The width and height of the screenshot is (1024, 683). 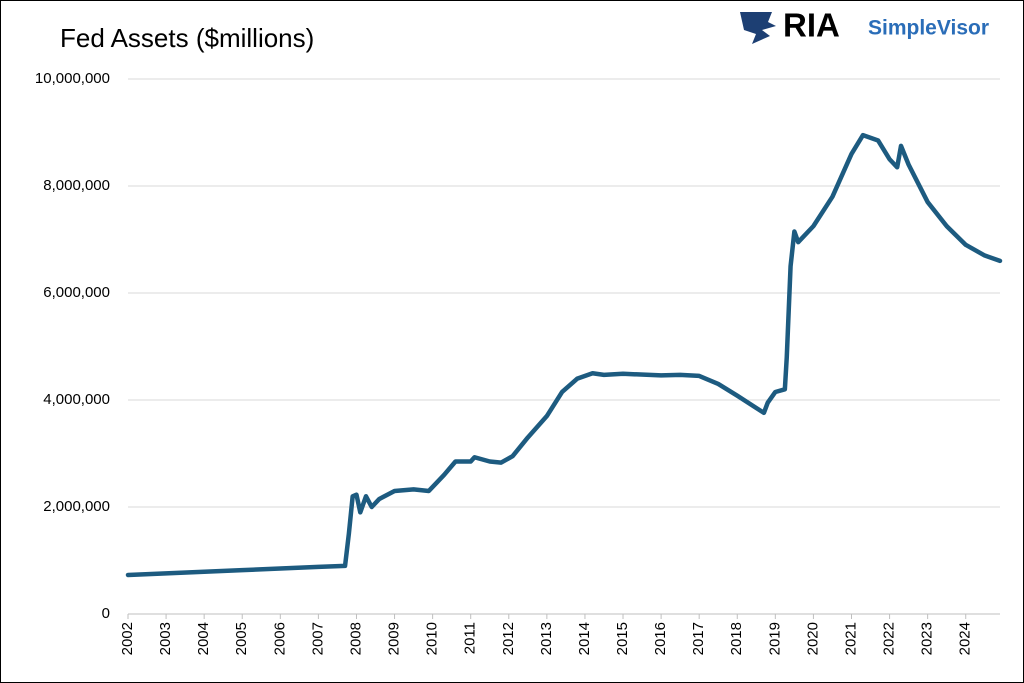 I want to click on x-tick-label: 2018, so click(x=736, y=638).